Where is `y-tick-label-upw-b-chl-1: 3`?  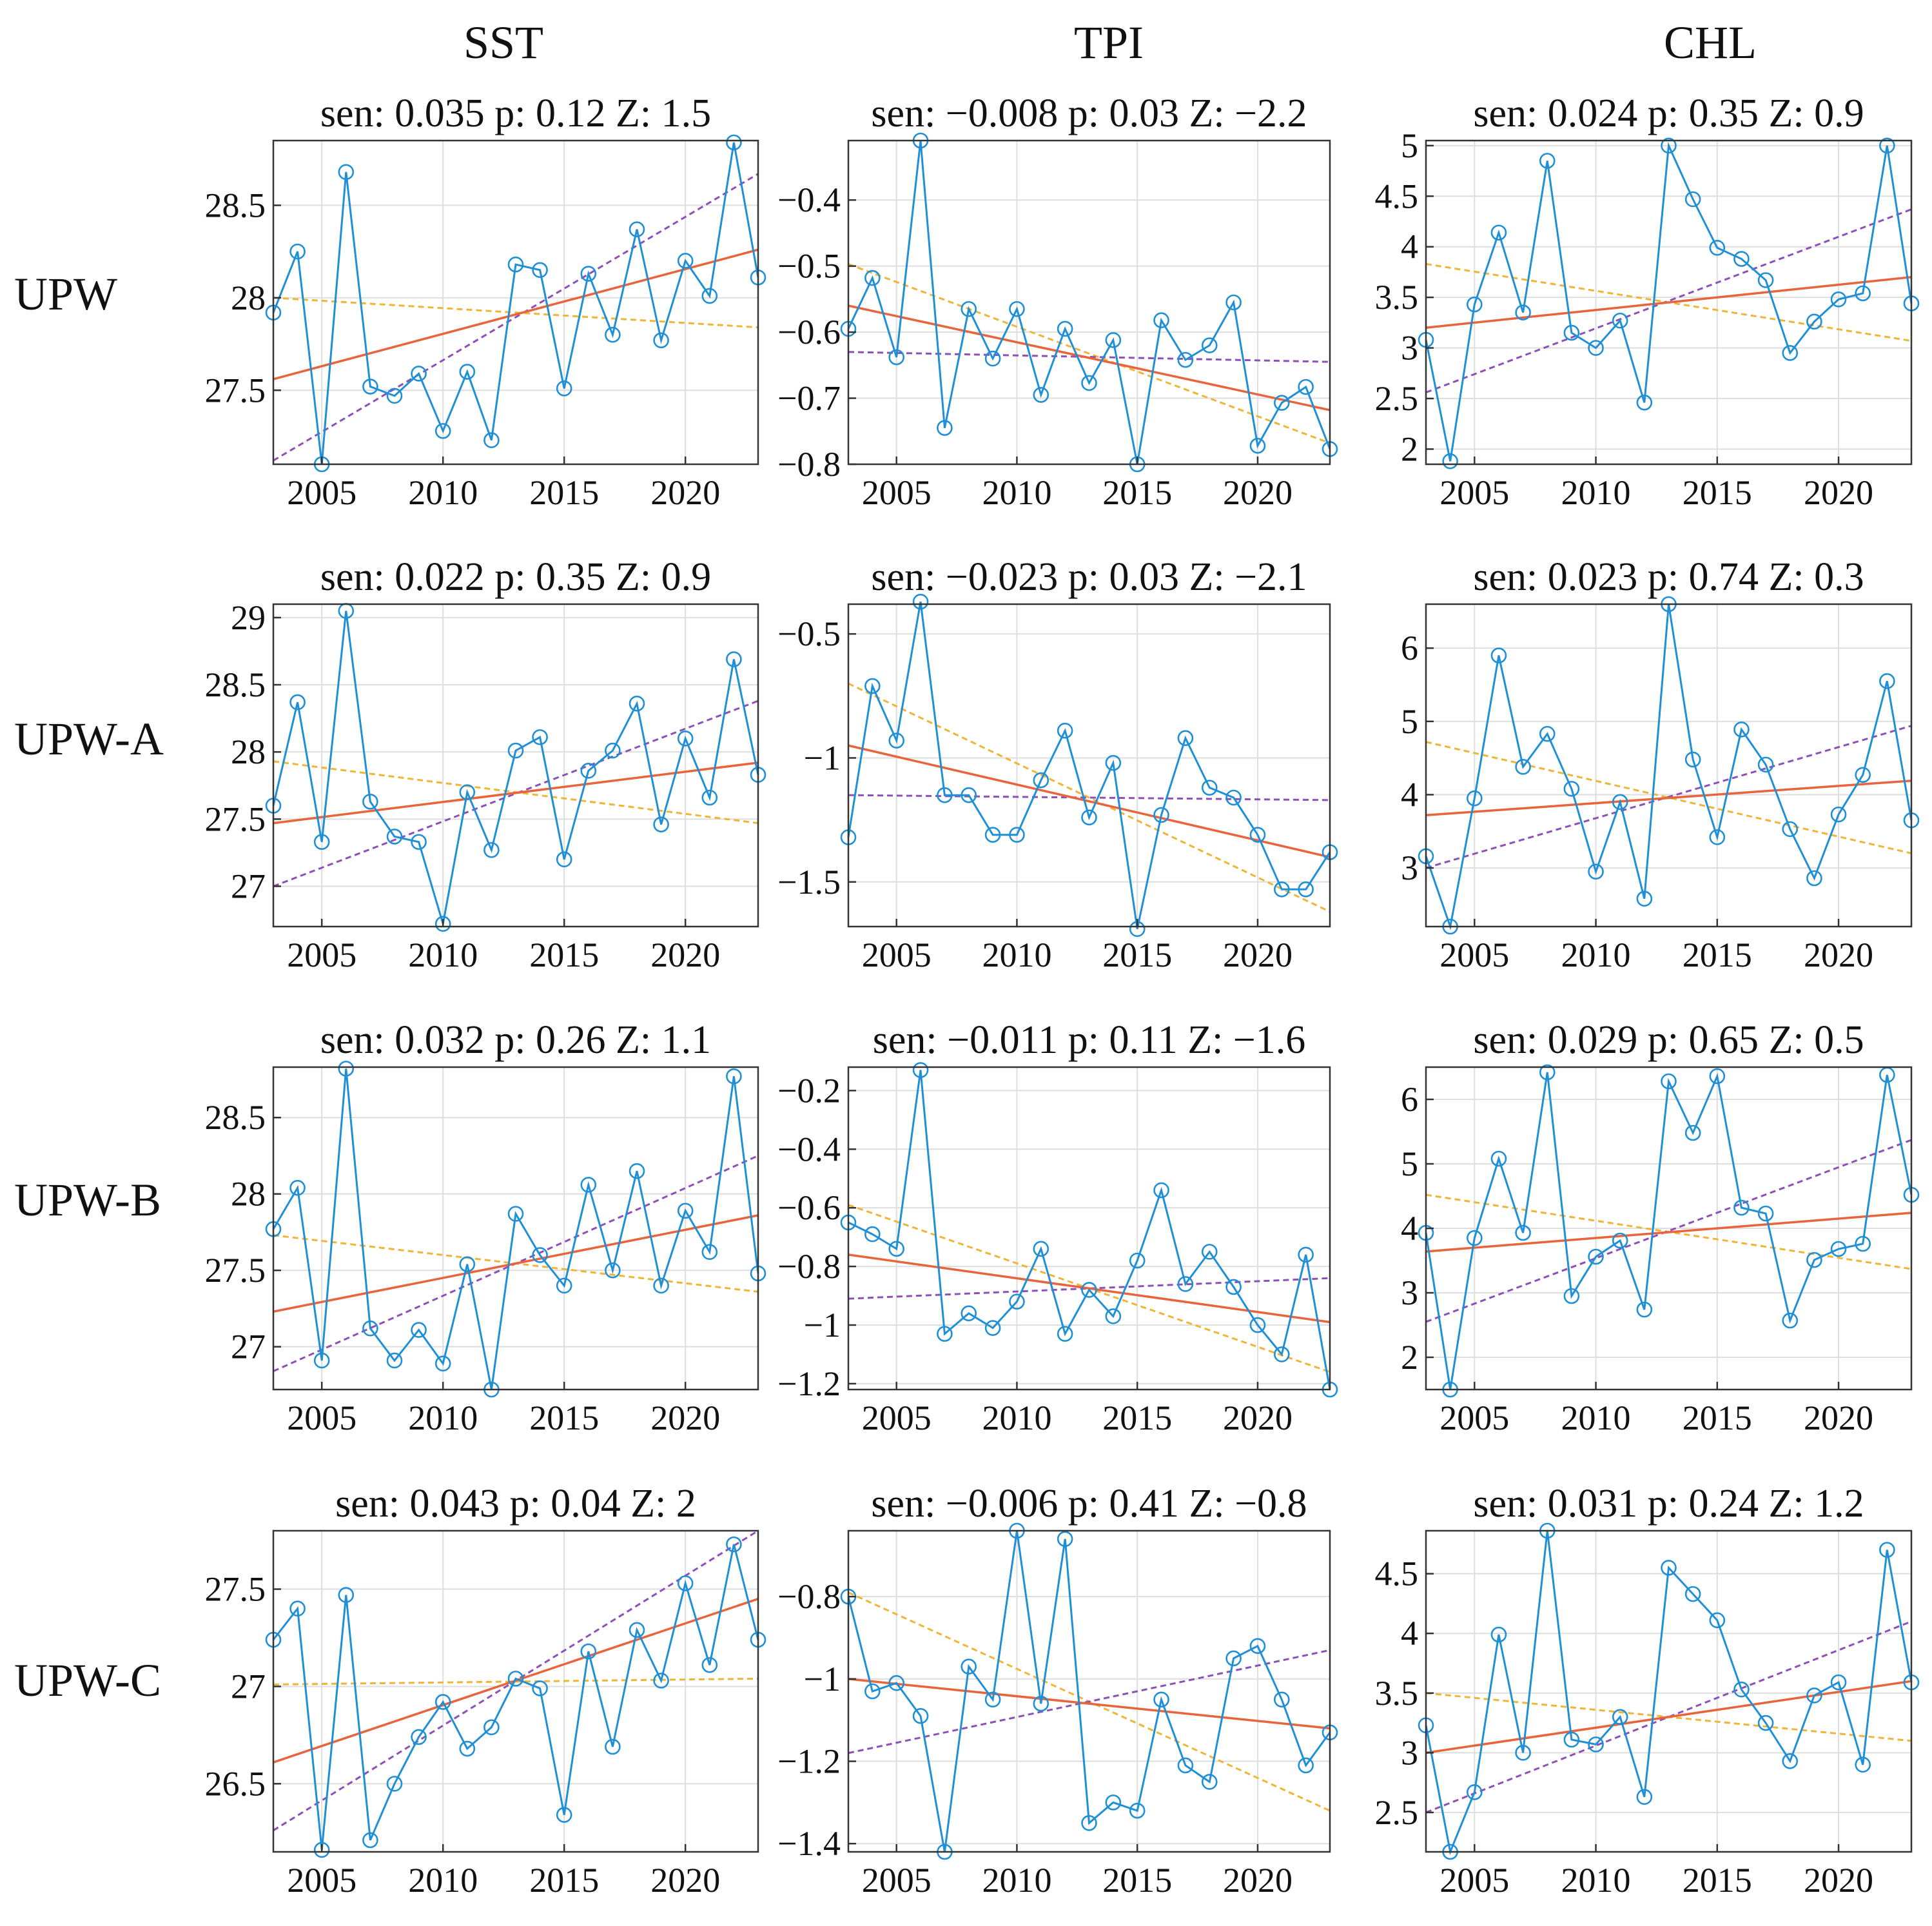 y-tick-label-upw-b-chl-1: 3 is located at coordinates (1409, 1292).